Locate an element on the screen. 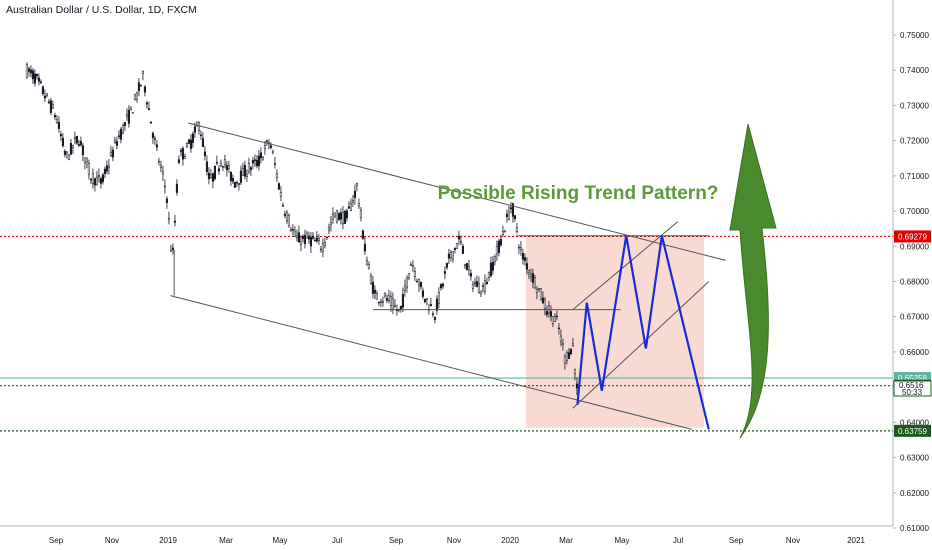 This screenshot has width=932, height=550. y-tick-label: 0.66000 is located at coordinates (914, 352).